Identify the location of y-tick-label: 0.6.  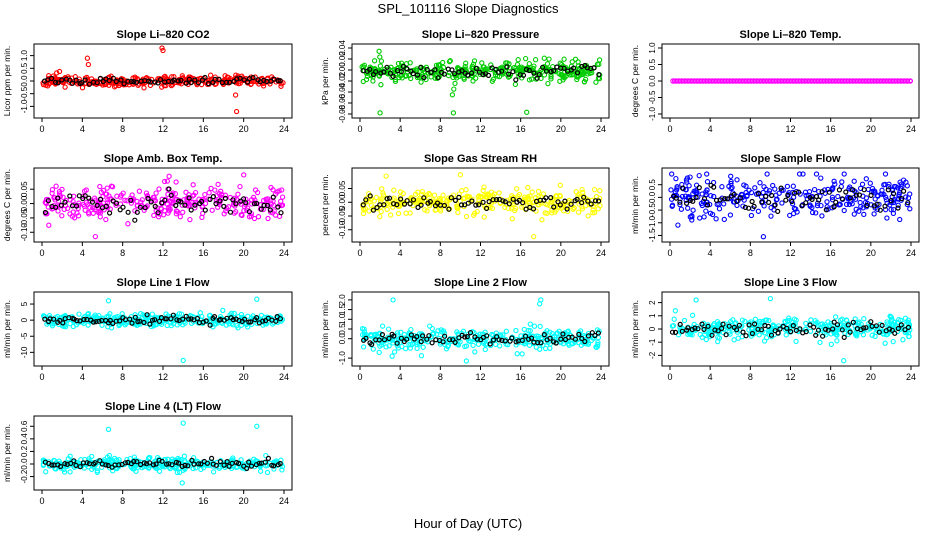
(24, 426).